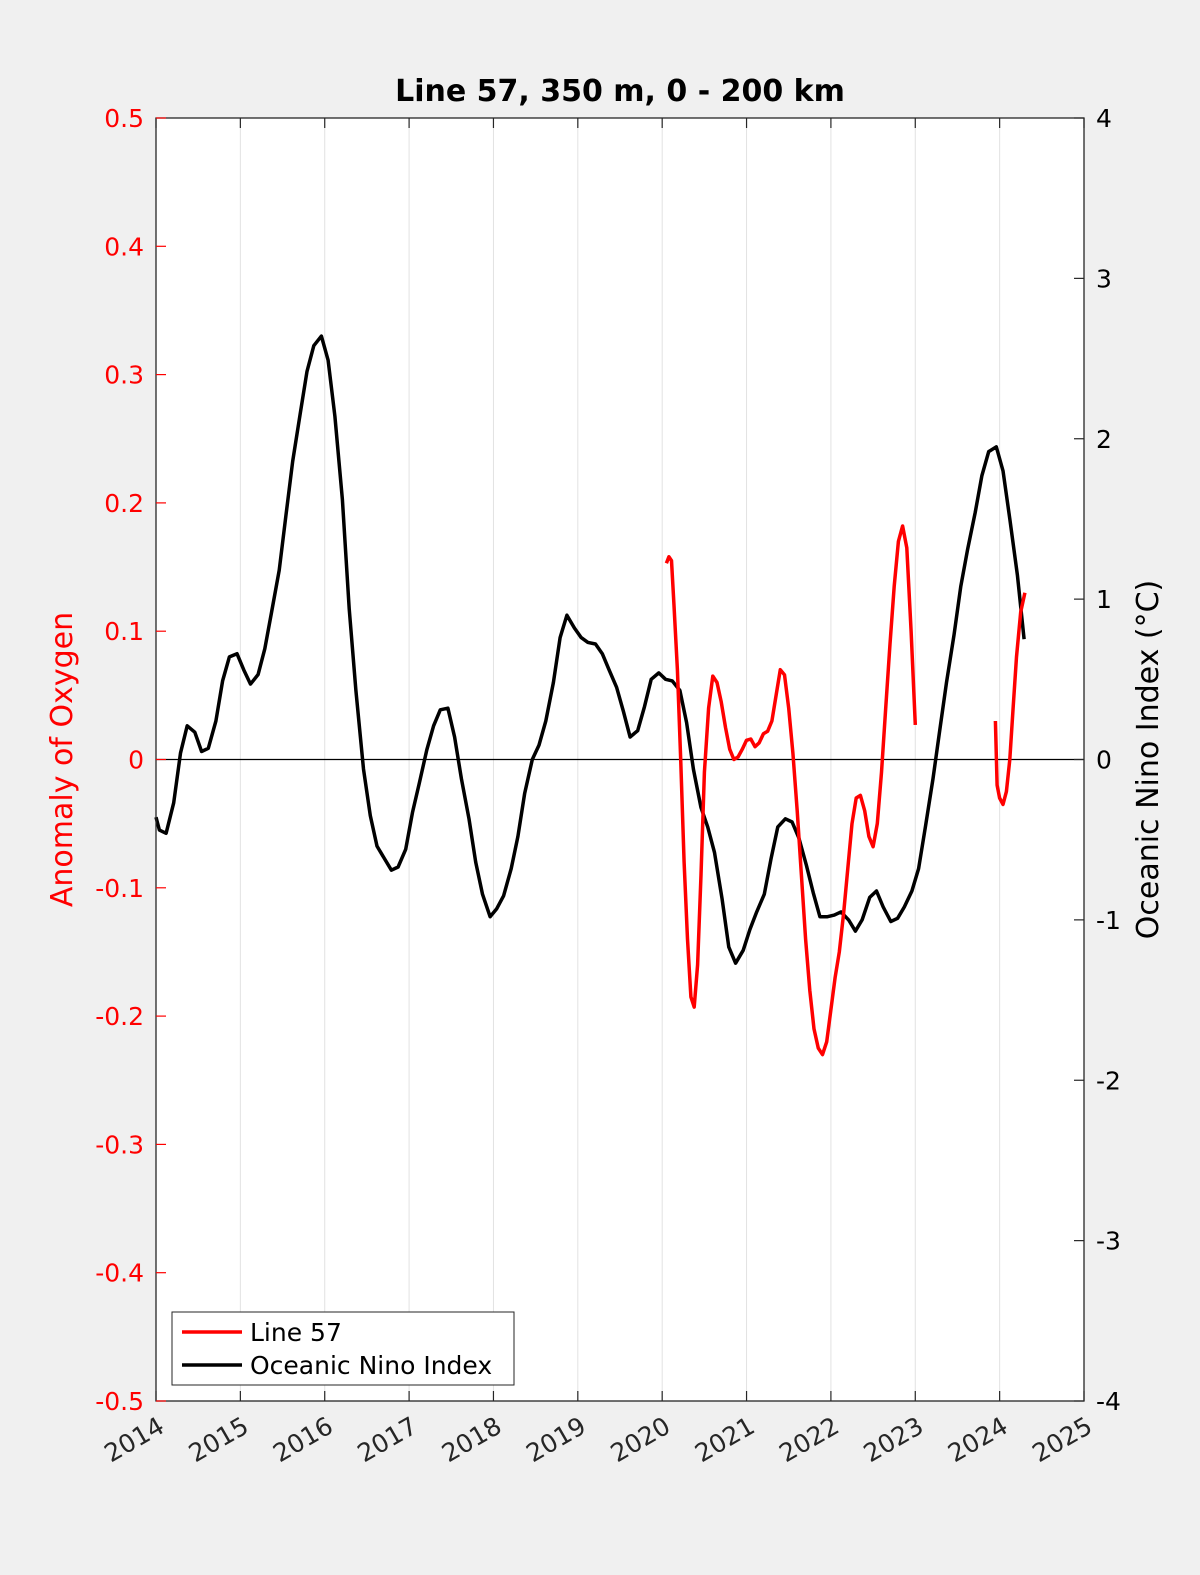  Describe the element at coordinates (124, 503) in the screenshot. I see `y-left-tick-label: 0.2` at that location.